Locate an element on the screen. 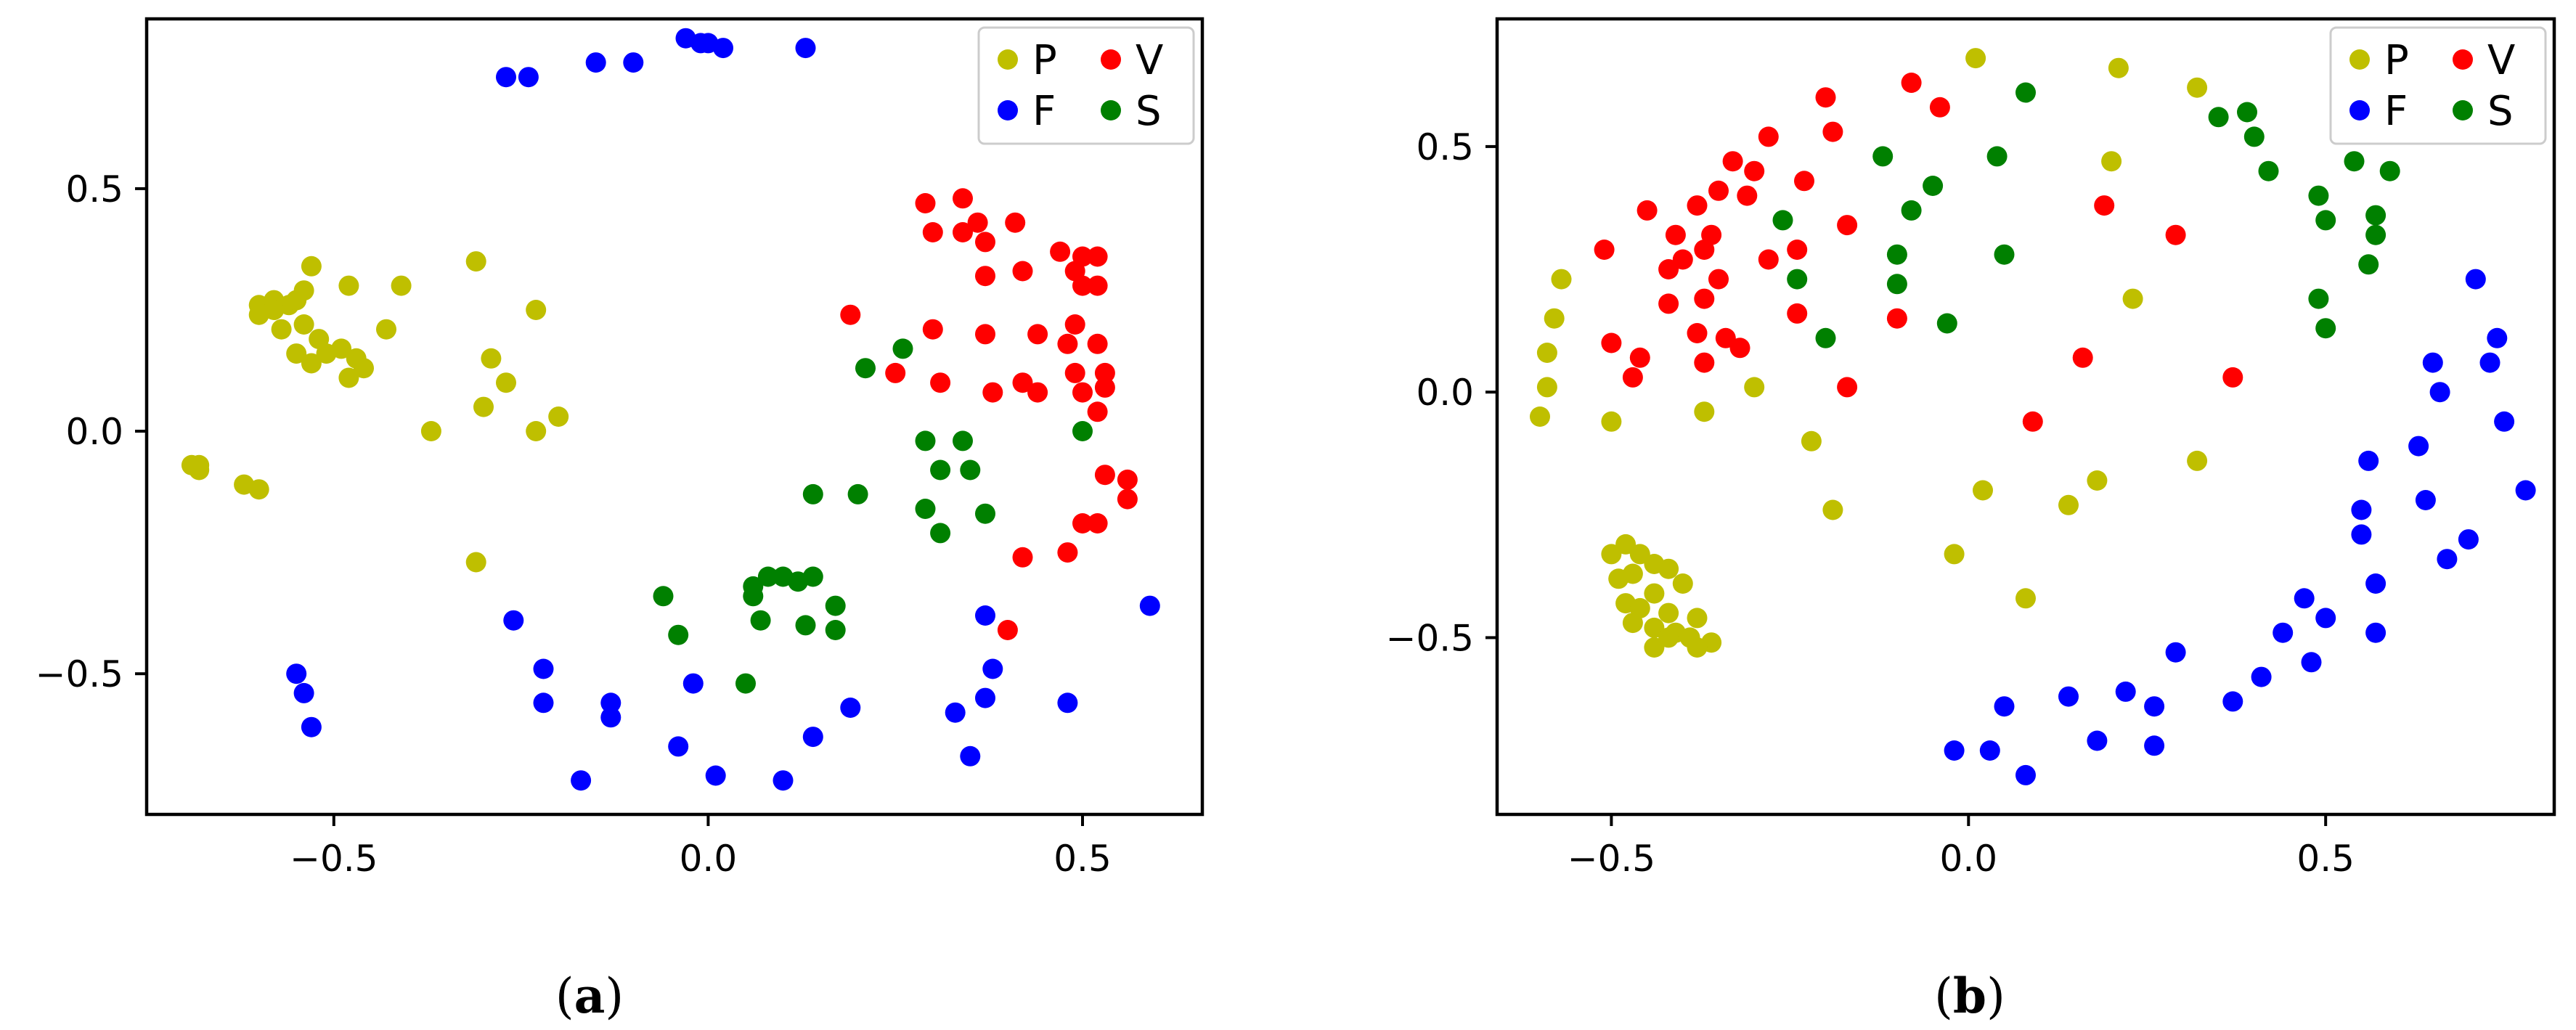 This screenshot has width=2576, height=1030. panel-a-legend-label-s: S is located at coordinates (1149, 111).